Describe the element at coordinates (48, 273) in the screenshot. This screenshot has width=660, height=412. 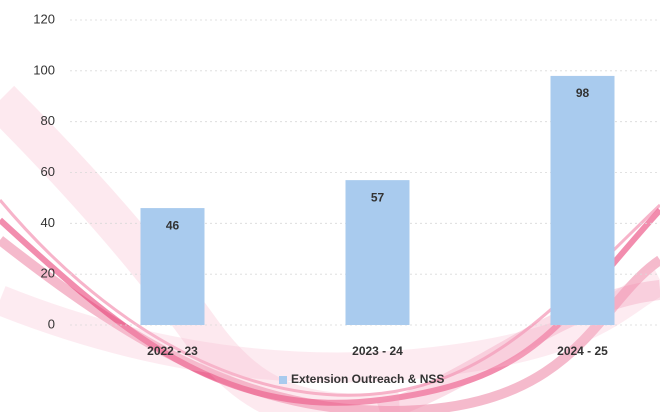
I see `y-tick-label: 20` at that location.